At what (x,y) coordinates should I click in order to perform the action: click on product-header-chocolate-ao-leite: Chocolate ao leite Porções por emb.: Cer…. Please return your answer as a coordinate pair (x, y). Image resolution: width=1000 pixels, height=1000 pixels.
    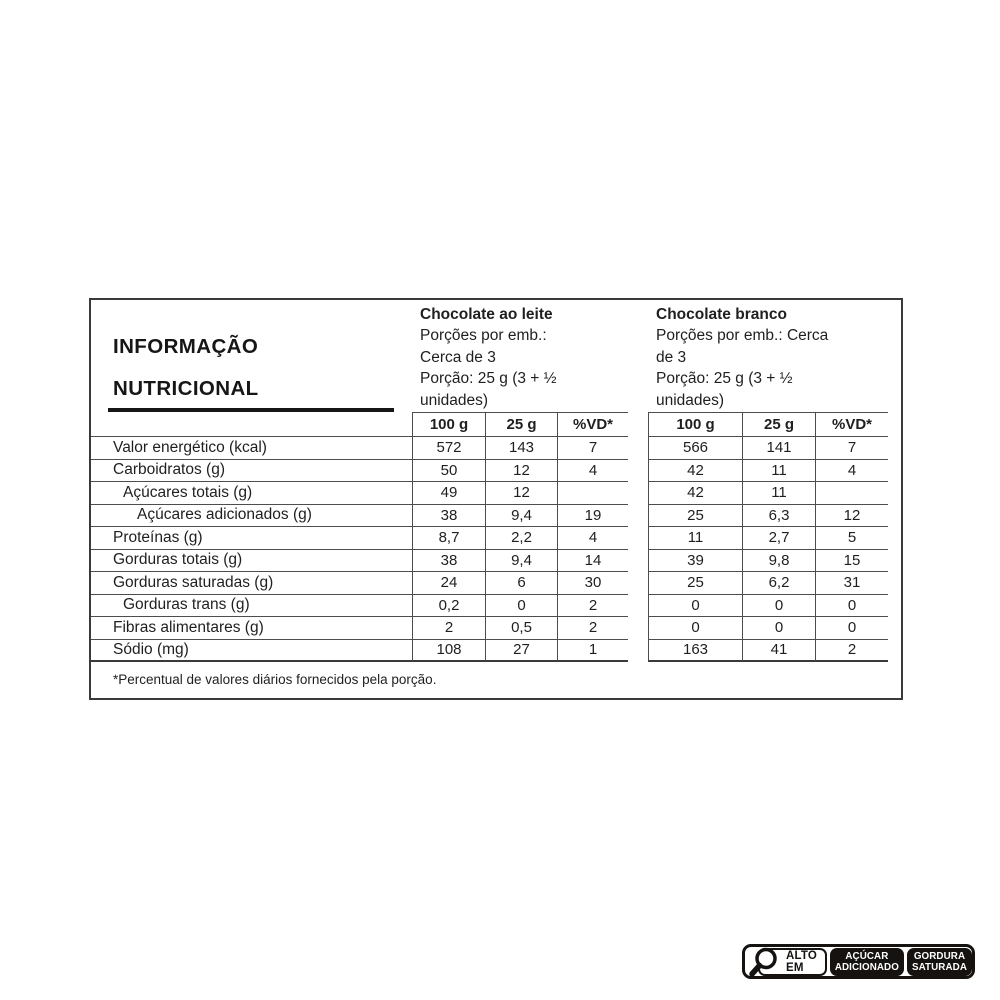
    Looking at the image, I should click on (520, 355).